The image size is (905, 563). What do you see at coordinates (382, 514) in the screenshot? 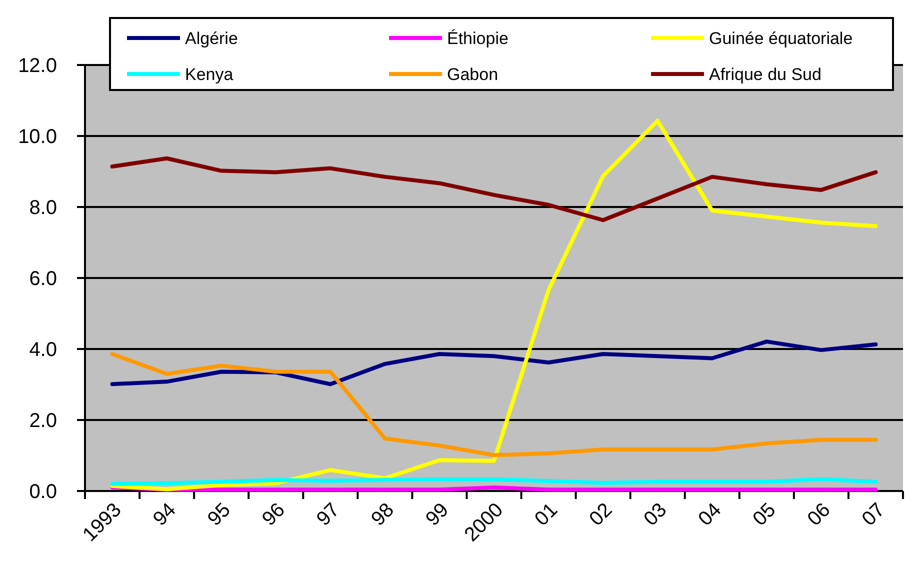
I see `x-tick-label: 98` at bounding box center [382, 514].